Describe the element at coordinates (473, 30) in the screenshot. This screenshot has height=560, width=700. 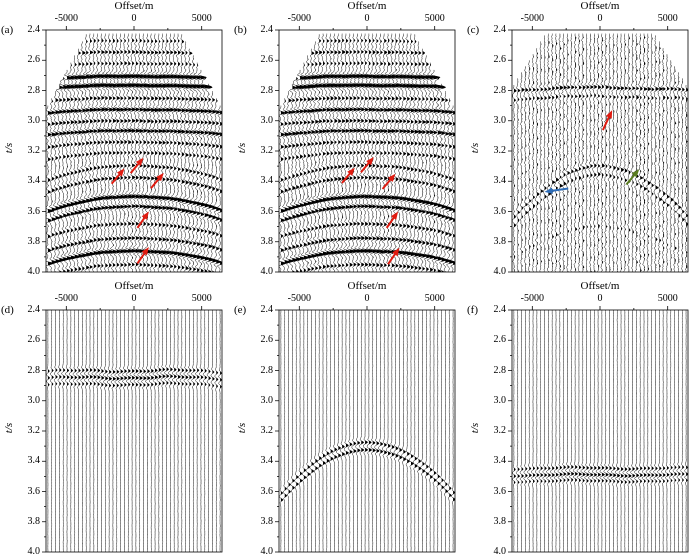
I see `panel-label-c: (c)` at that location.